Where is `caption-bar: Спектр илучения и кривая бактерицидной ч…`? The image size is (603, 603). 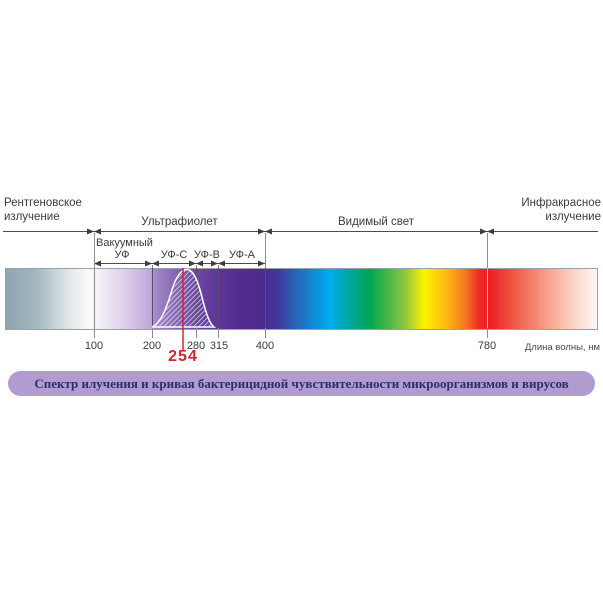
caption-bar: Спектр илучения и кривая бактерицидной ч… is located at coordinates (301, 383).